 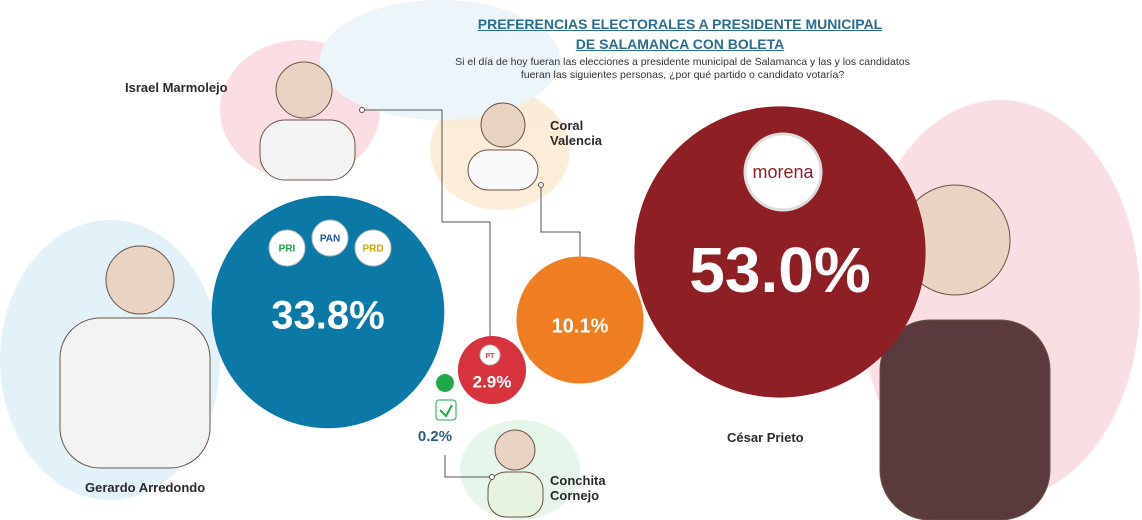 I want to click on party-label: morena, so click(x=783, y=172).